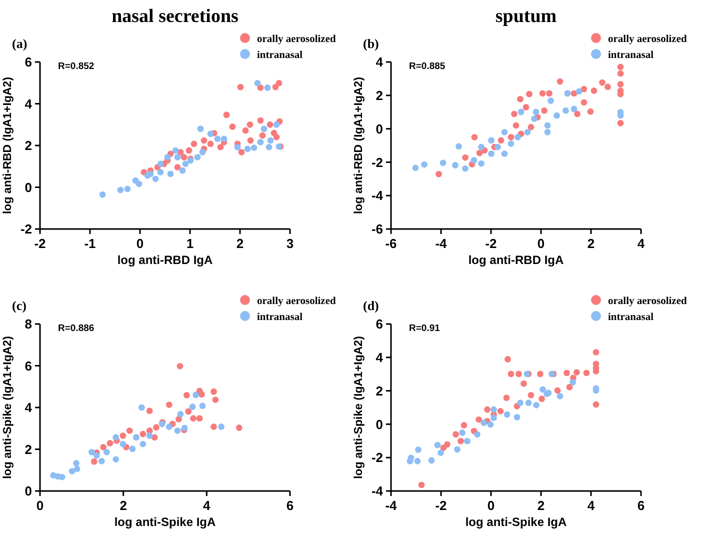  Describe the element at coordinates (28, 146) in the screenshot. I see `y-tick-label: 2` at that location.